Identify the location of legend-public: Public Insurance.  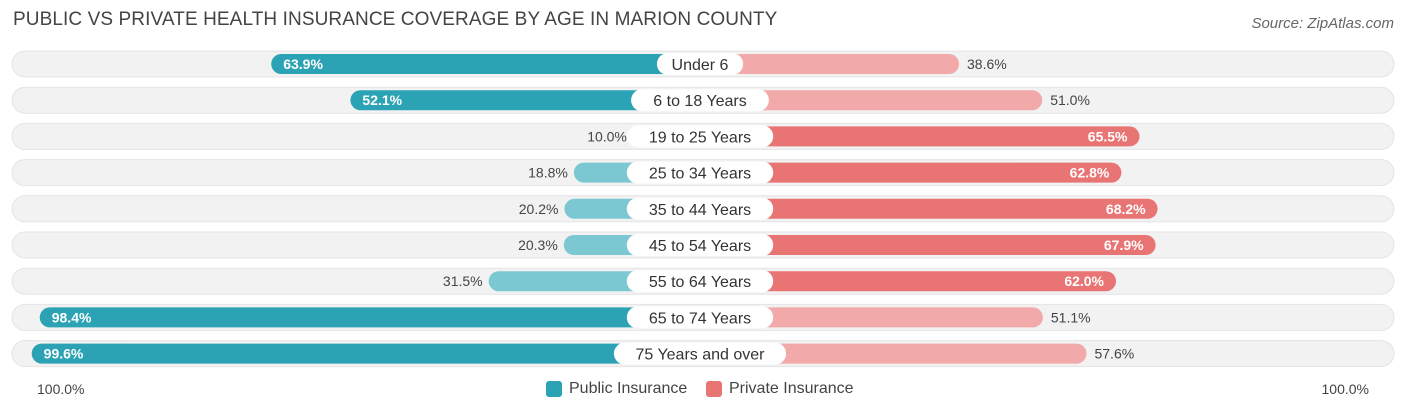
(616, 389).